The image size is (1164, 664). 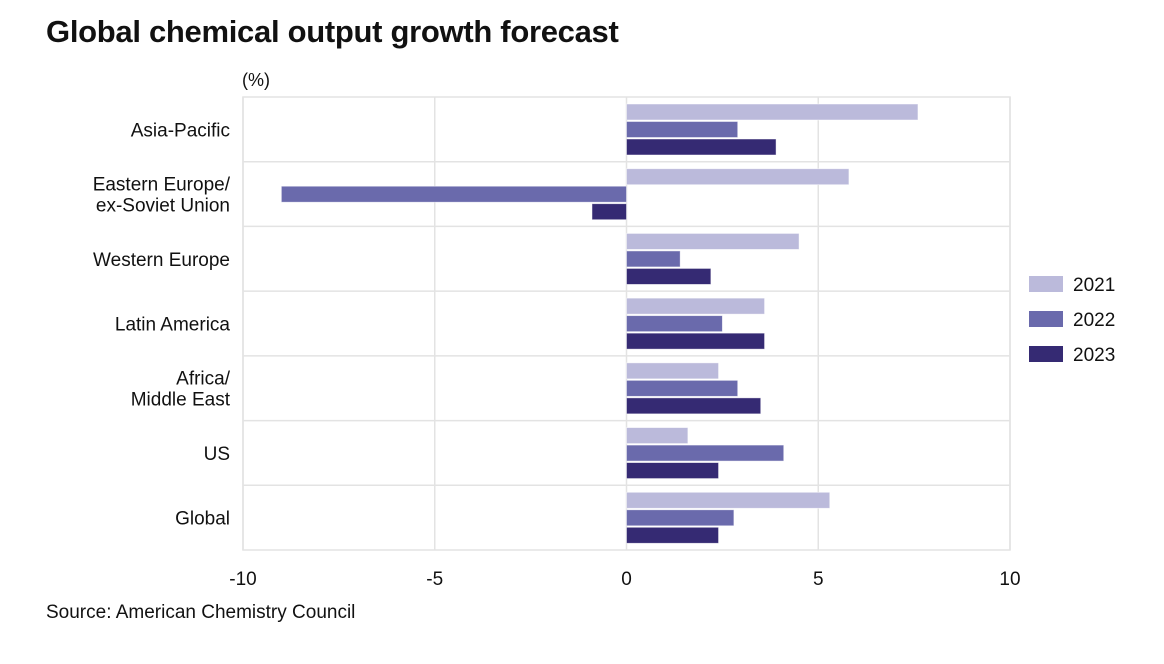 What do you see at coordinates (1094, 320) in the screenshot?
I see `legend-label: 2022` at bounding box center [1094, 320].